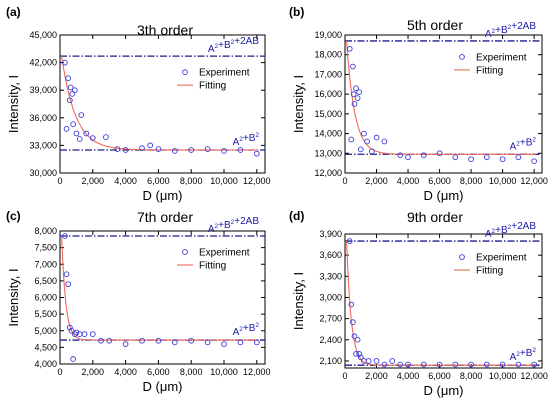 This screenshot has width=550, height=408. Describe the element at coordinates (439, 376) in the screenshot. I see `x-tick-label: 6,000` at that location.